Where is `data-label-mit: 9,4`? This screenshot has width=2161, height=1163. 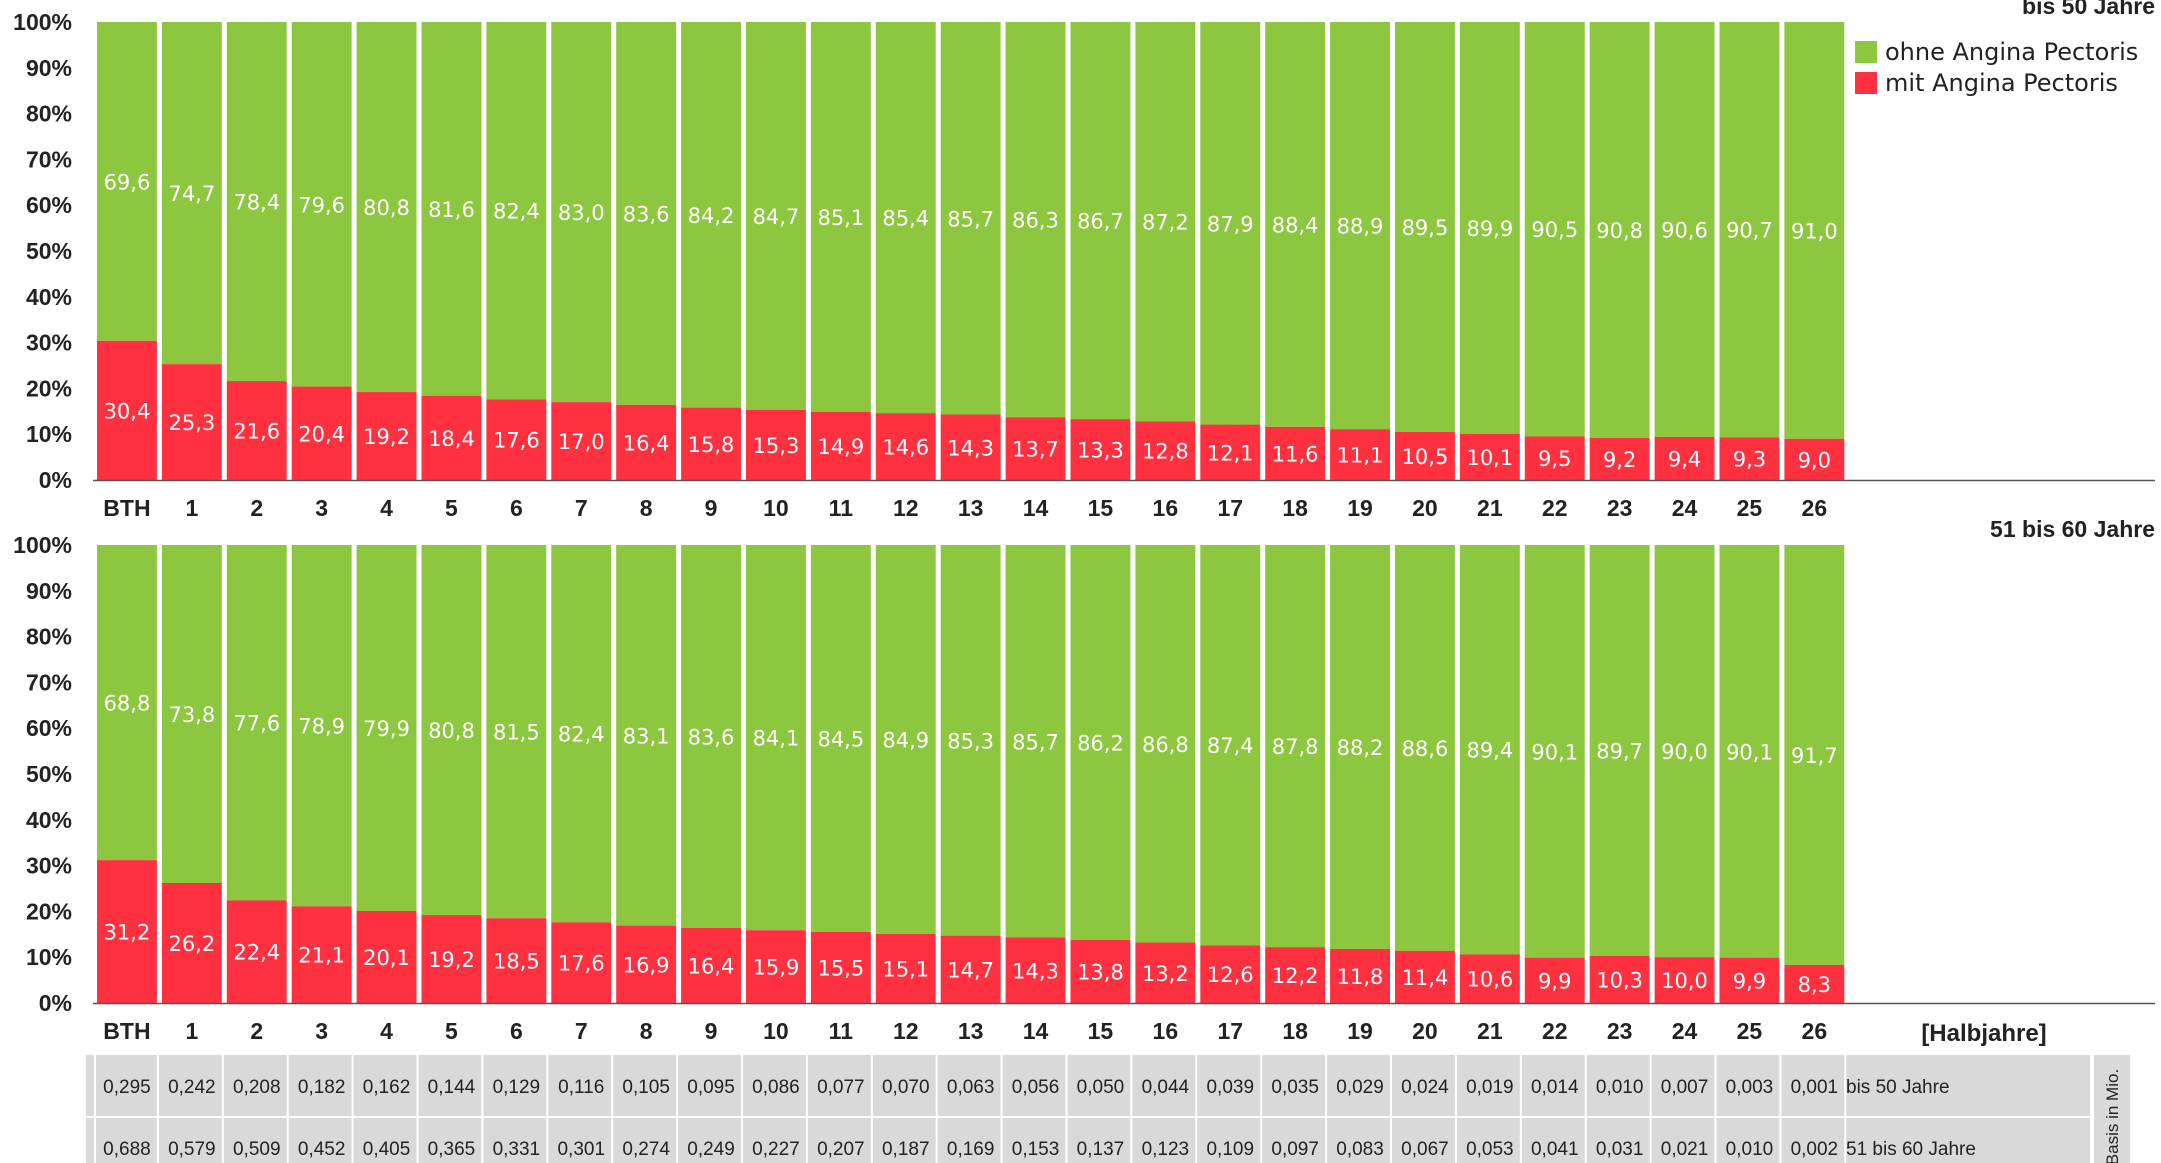 data-label-mit: 9,4 is located at coordinates (1684, 459).